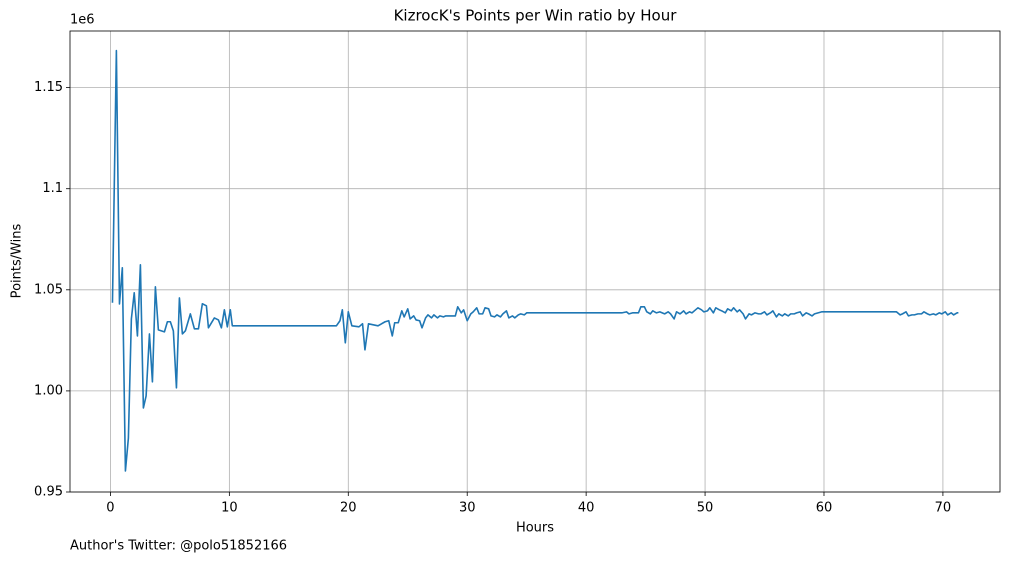 The image size is (1010, 562). I want to click on x-tick-label: 60, so click(824, 508).